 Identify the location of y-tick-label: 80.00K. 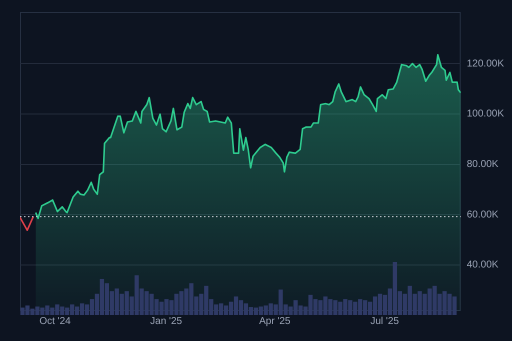
(482, 164).